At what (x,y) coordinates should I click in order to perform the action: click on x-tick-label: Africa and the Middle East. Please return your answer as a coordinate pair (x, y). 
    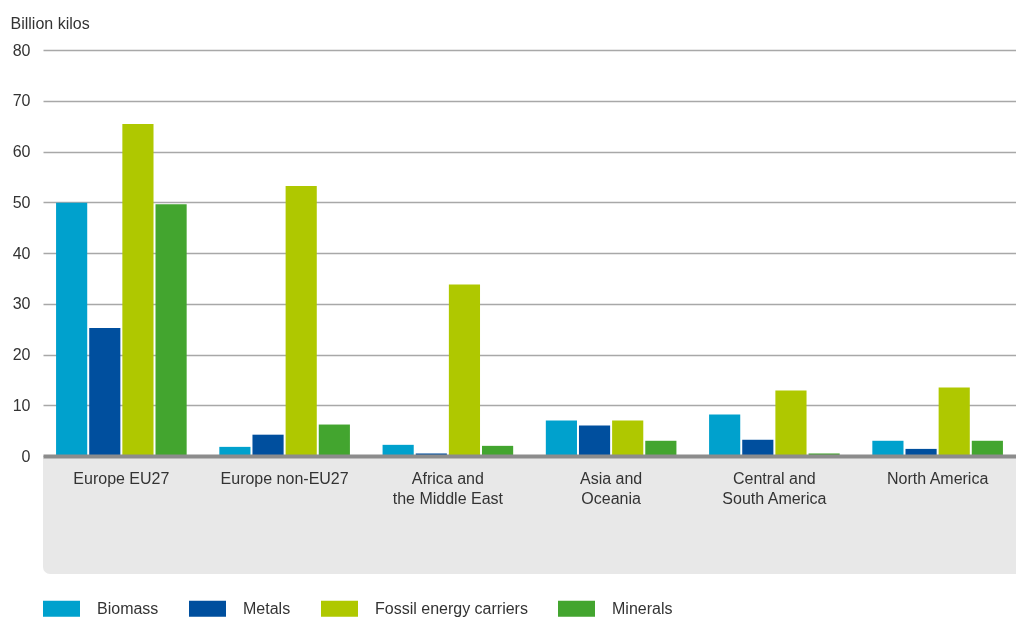
    Looking at the image, I should click on (448, 488).